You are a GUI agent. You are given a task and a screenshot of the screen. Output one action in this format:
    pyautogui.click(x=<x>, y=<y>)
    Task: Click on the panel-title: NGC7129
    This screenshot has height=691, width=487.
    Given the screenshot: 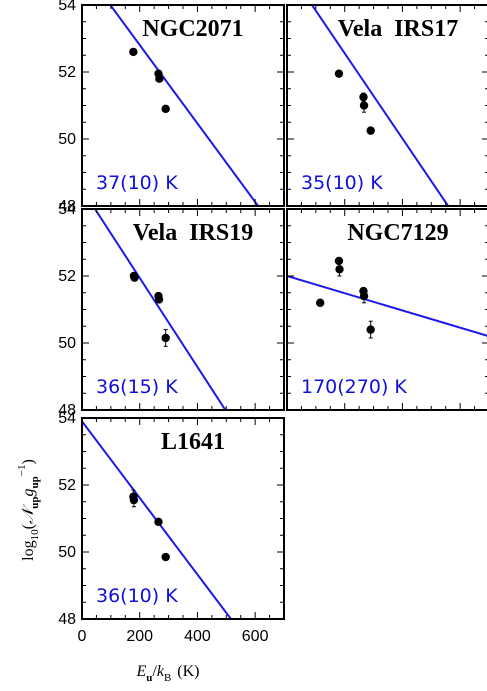 What is the action you would take?
    pyautogui.click(x=397, y=233)
    